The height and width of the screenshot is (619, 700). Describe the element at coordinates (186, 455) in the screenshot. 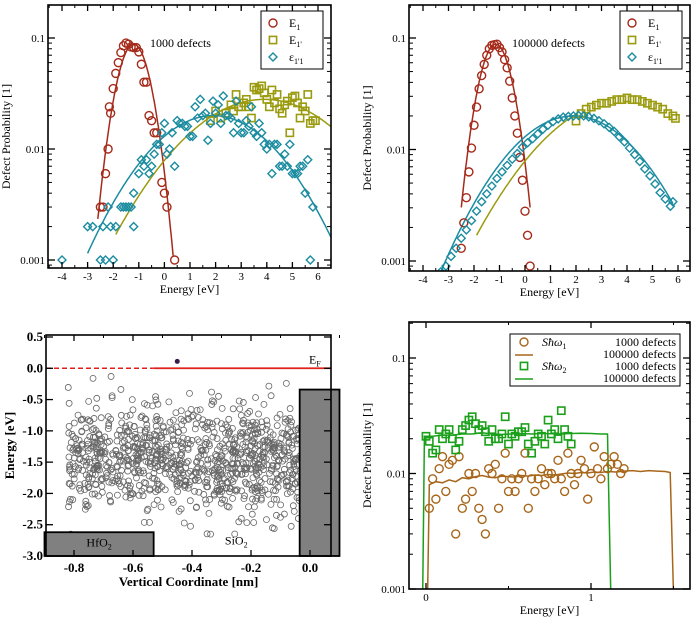

I see `defect-cloud` at that location.